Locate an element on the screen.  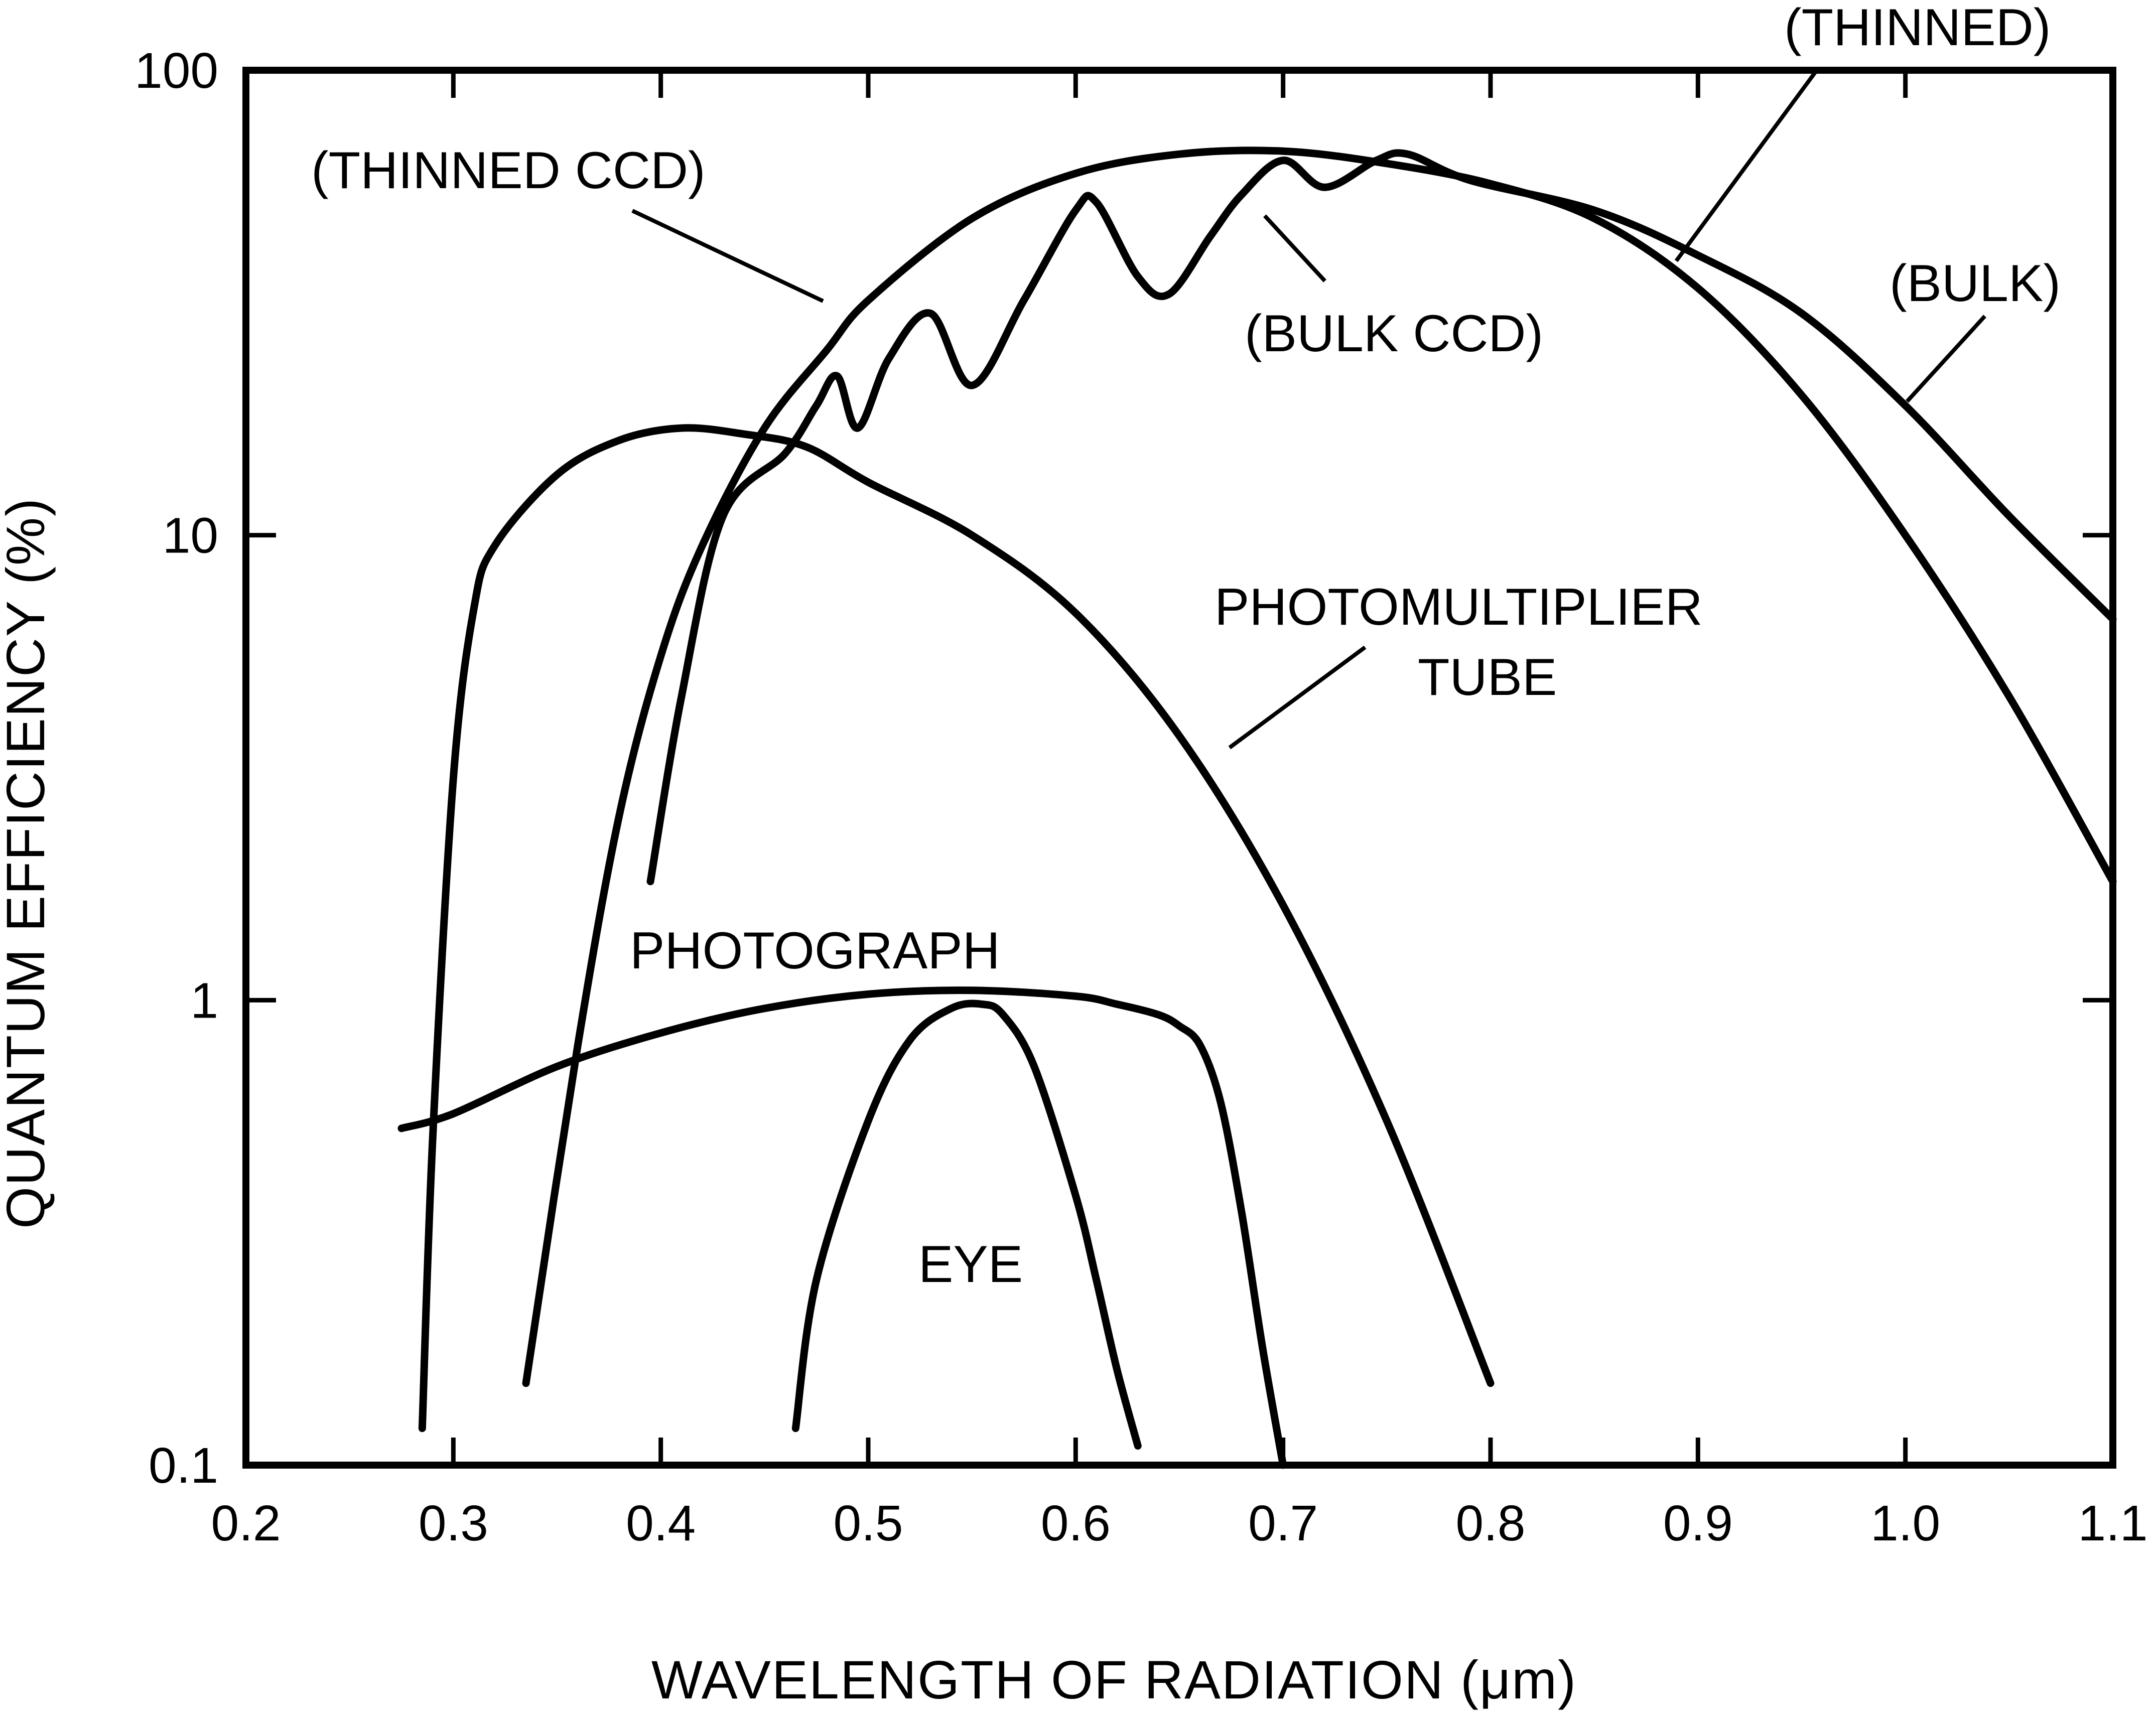
leader-thinned-ccd is located at coordinates (728, 256).